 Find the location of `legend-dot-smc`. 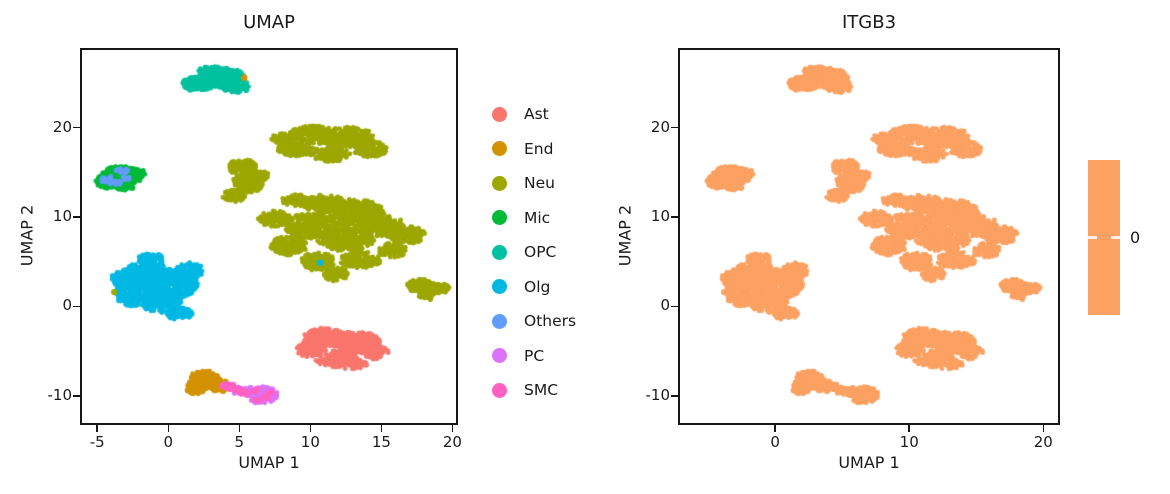

legend-dot-smc is located at coordinates (499, 390).